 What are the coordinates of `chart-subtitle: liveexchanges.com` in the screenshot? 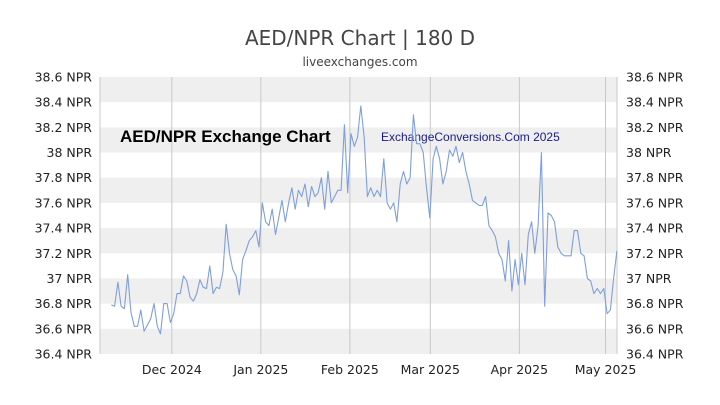 It's located at (360, 62).